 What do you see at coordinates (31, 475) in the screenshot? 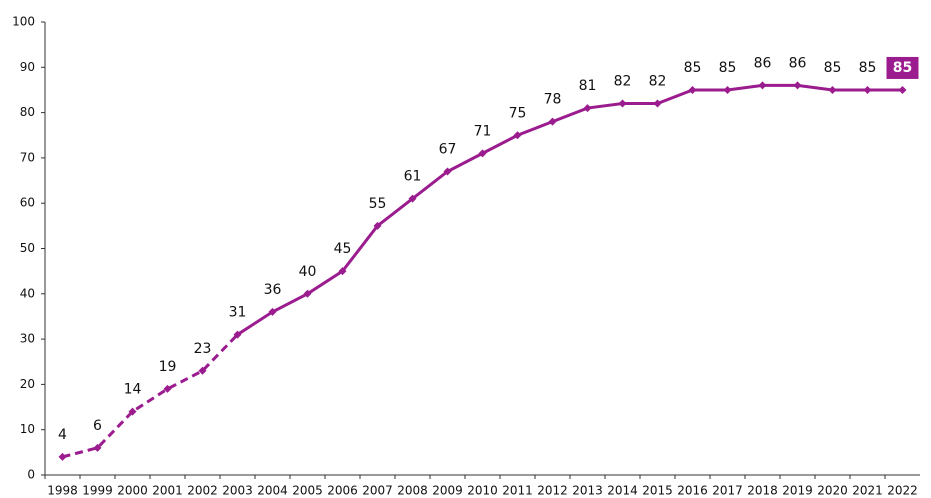
I see `y-tick-label: 0` at bounding box center [31, 475].